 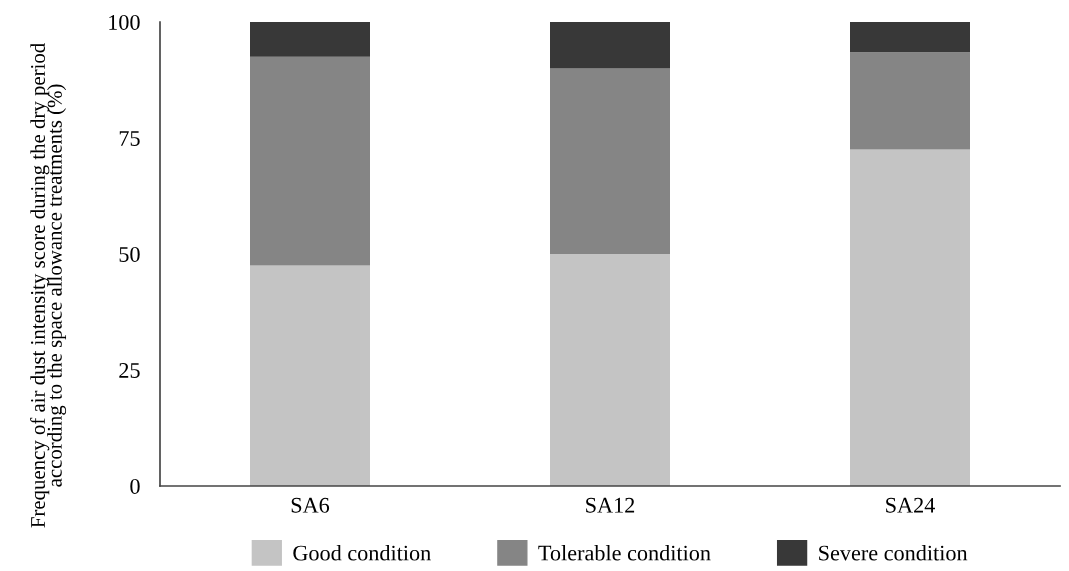 What do you see at coordinates (910, 505) in the screenshot?
I see `x-tick-label: SA24` at bounding box center [910, 505].